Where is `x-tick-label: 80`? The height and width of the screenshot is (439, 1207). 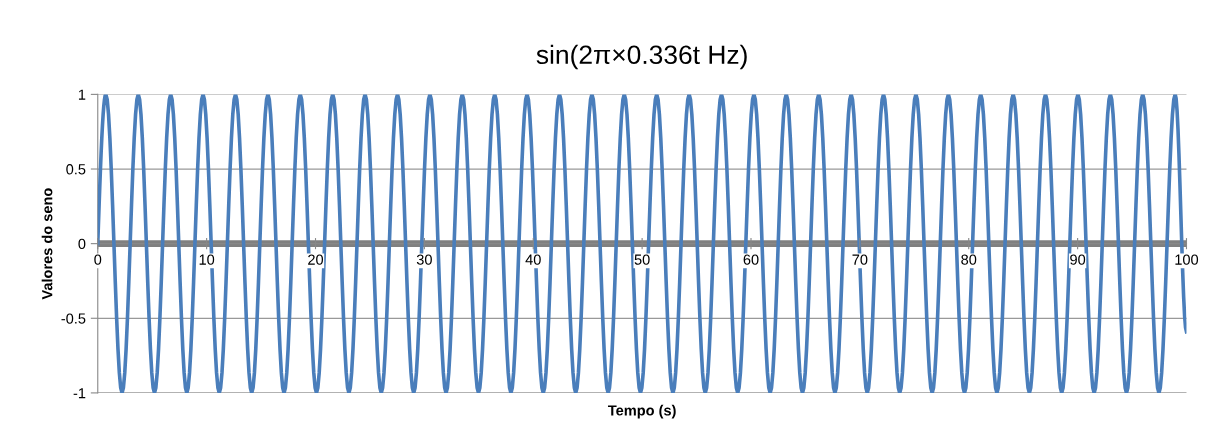
x-tick-label: 80 is located at coordinates (969, 259).